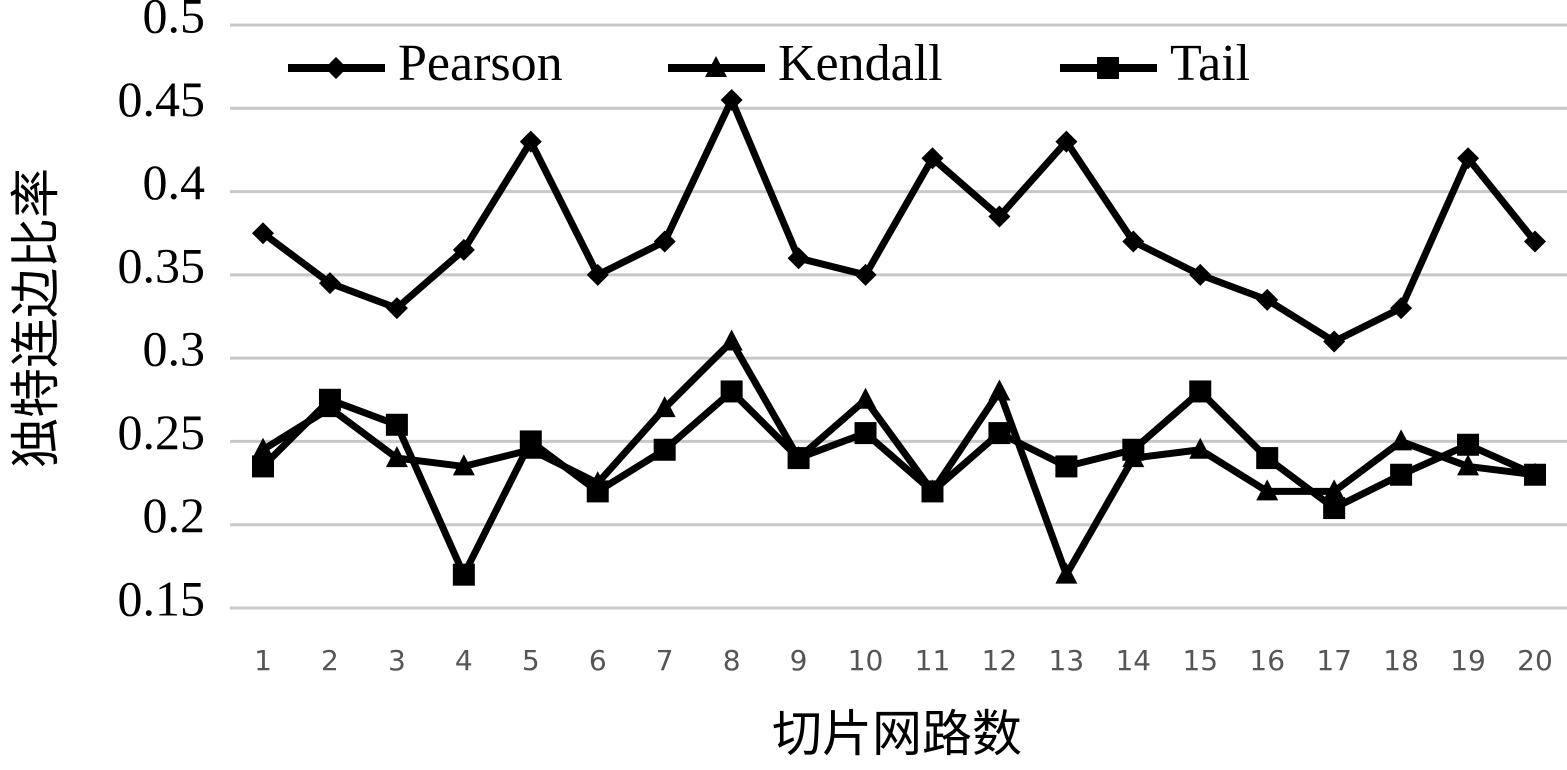  I want to click on x-tick-label: 9, so click(799, 660).